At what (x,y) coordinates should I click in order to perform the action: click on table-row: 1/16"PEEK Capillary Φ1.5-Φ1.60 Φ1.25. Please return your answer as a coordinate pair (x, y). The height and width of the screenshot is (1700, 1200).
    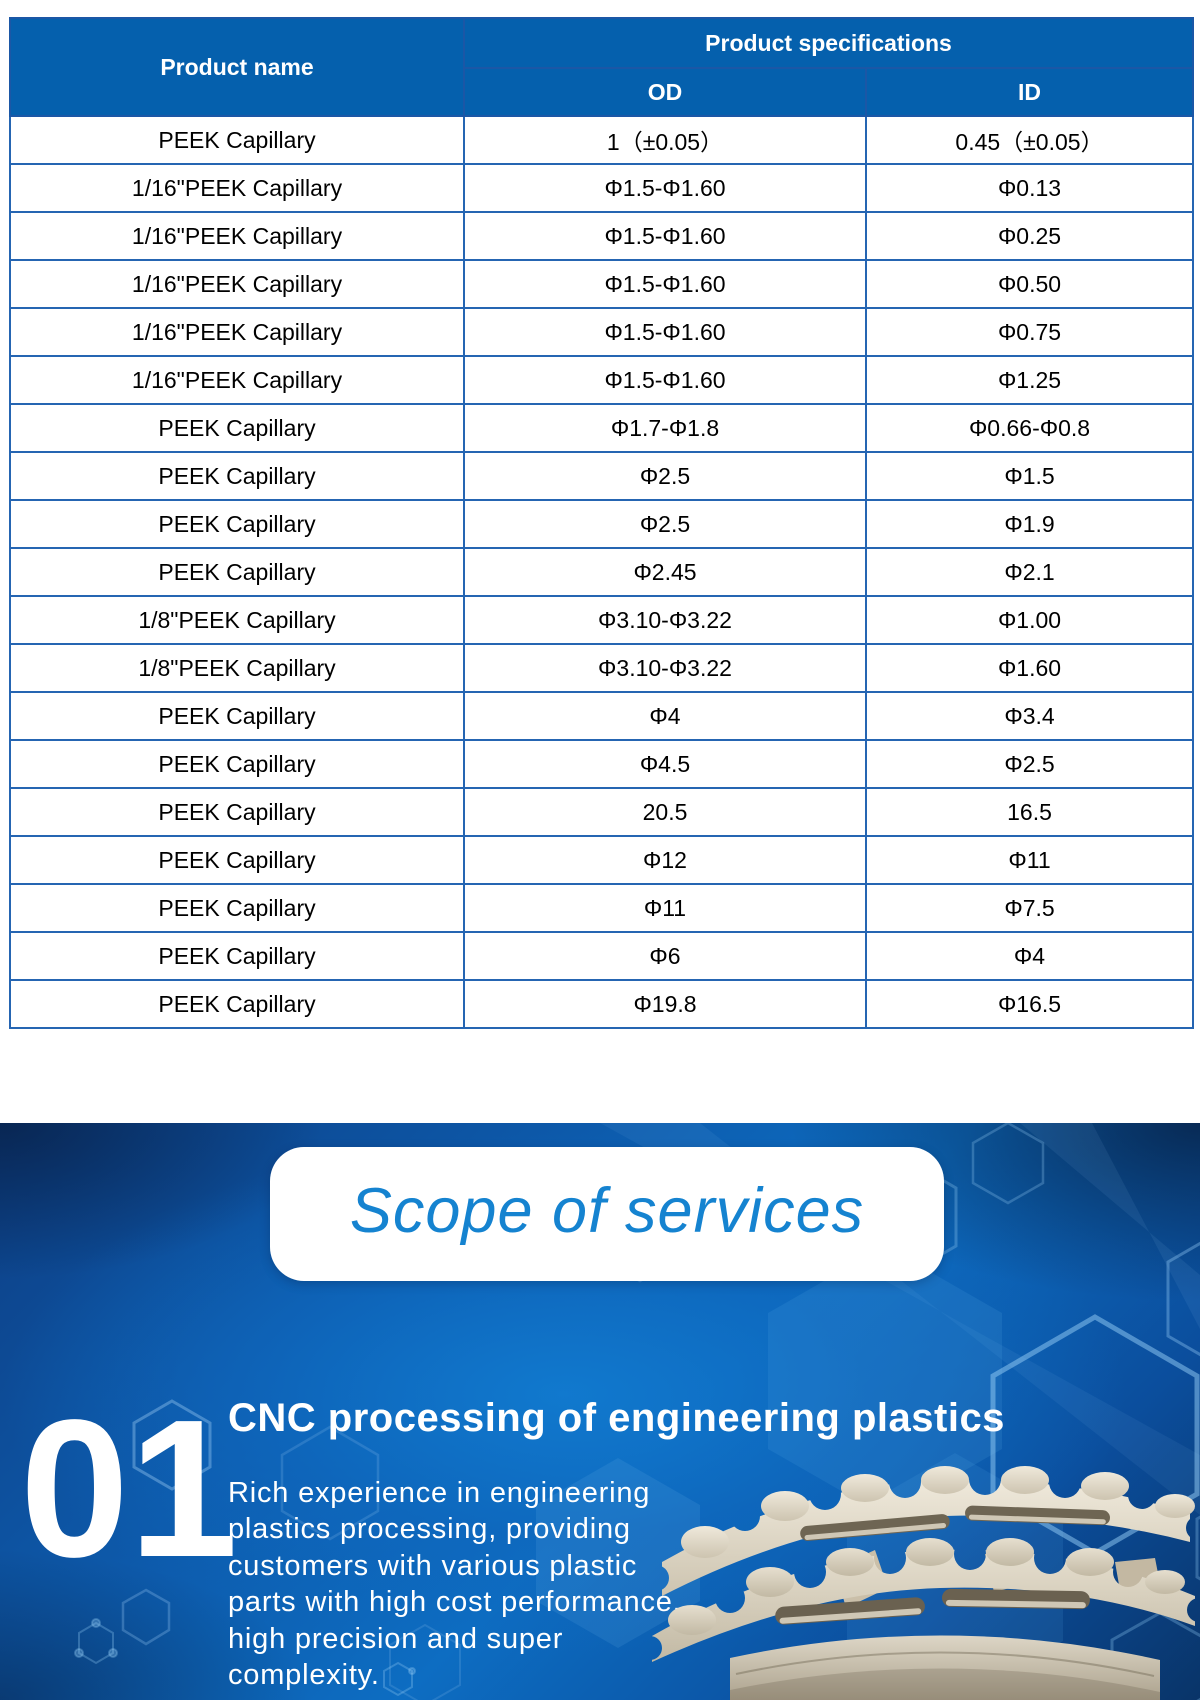
    Looking at the image, I should click on (602, 380).